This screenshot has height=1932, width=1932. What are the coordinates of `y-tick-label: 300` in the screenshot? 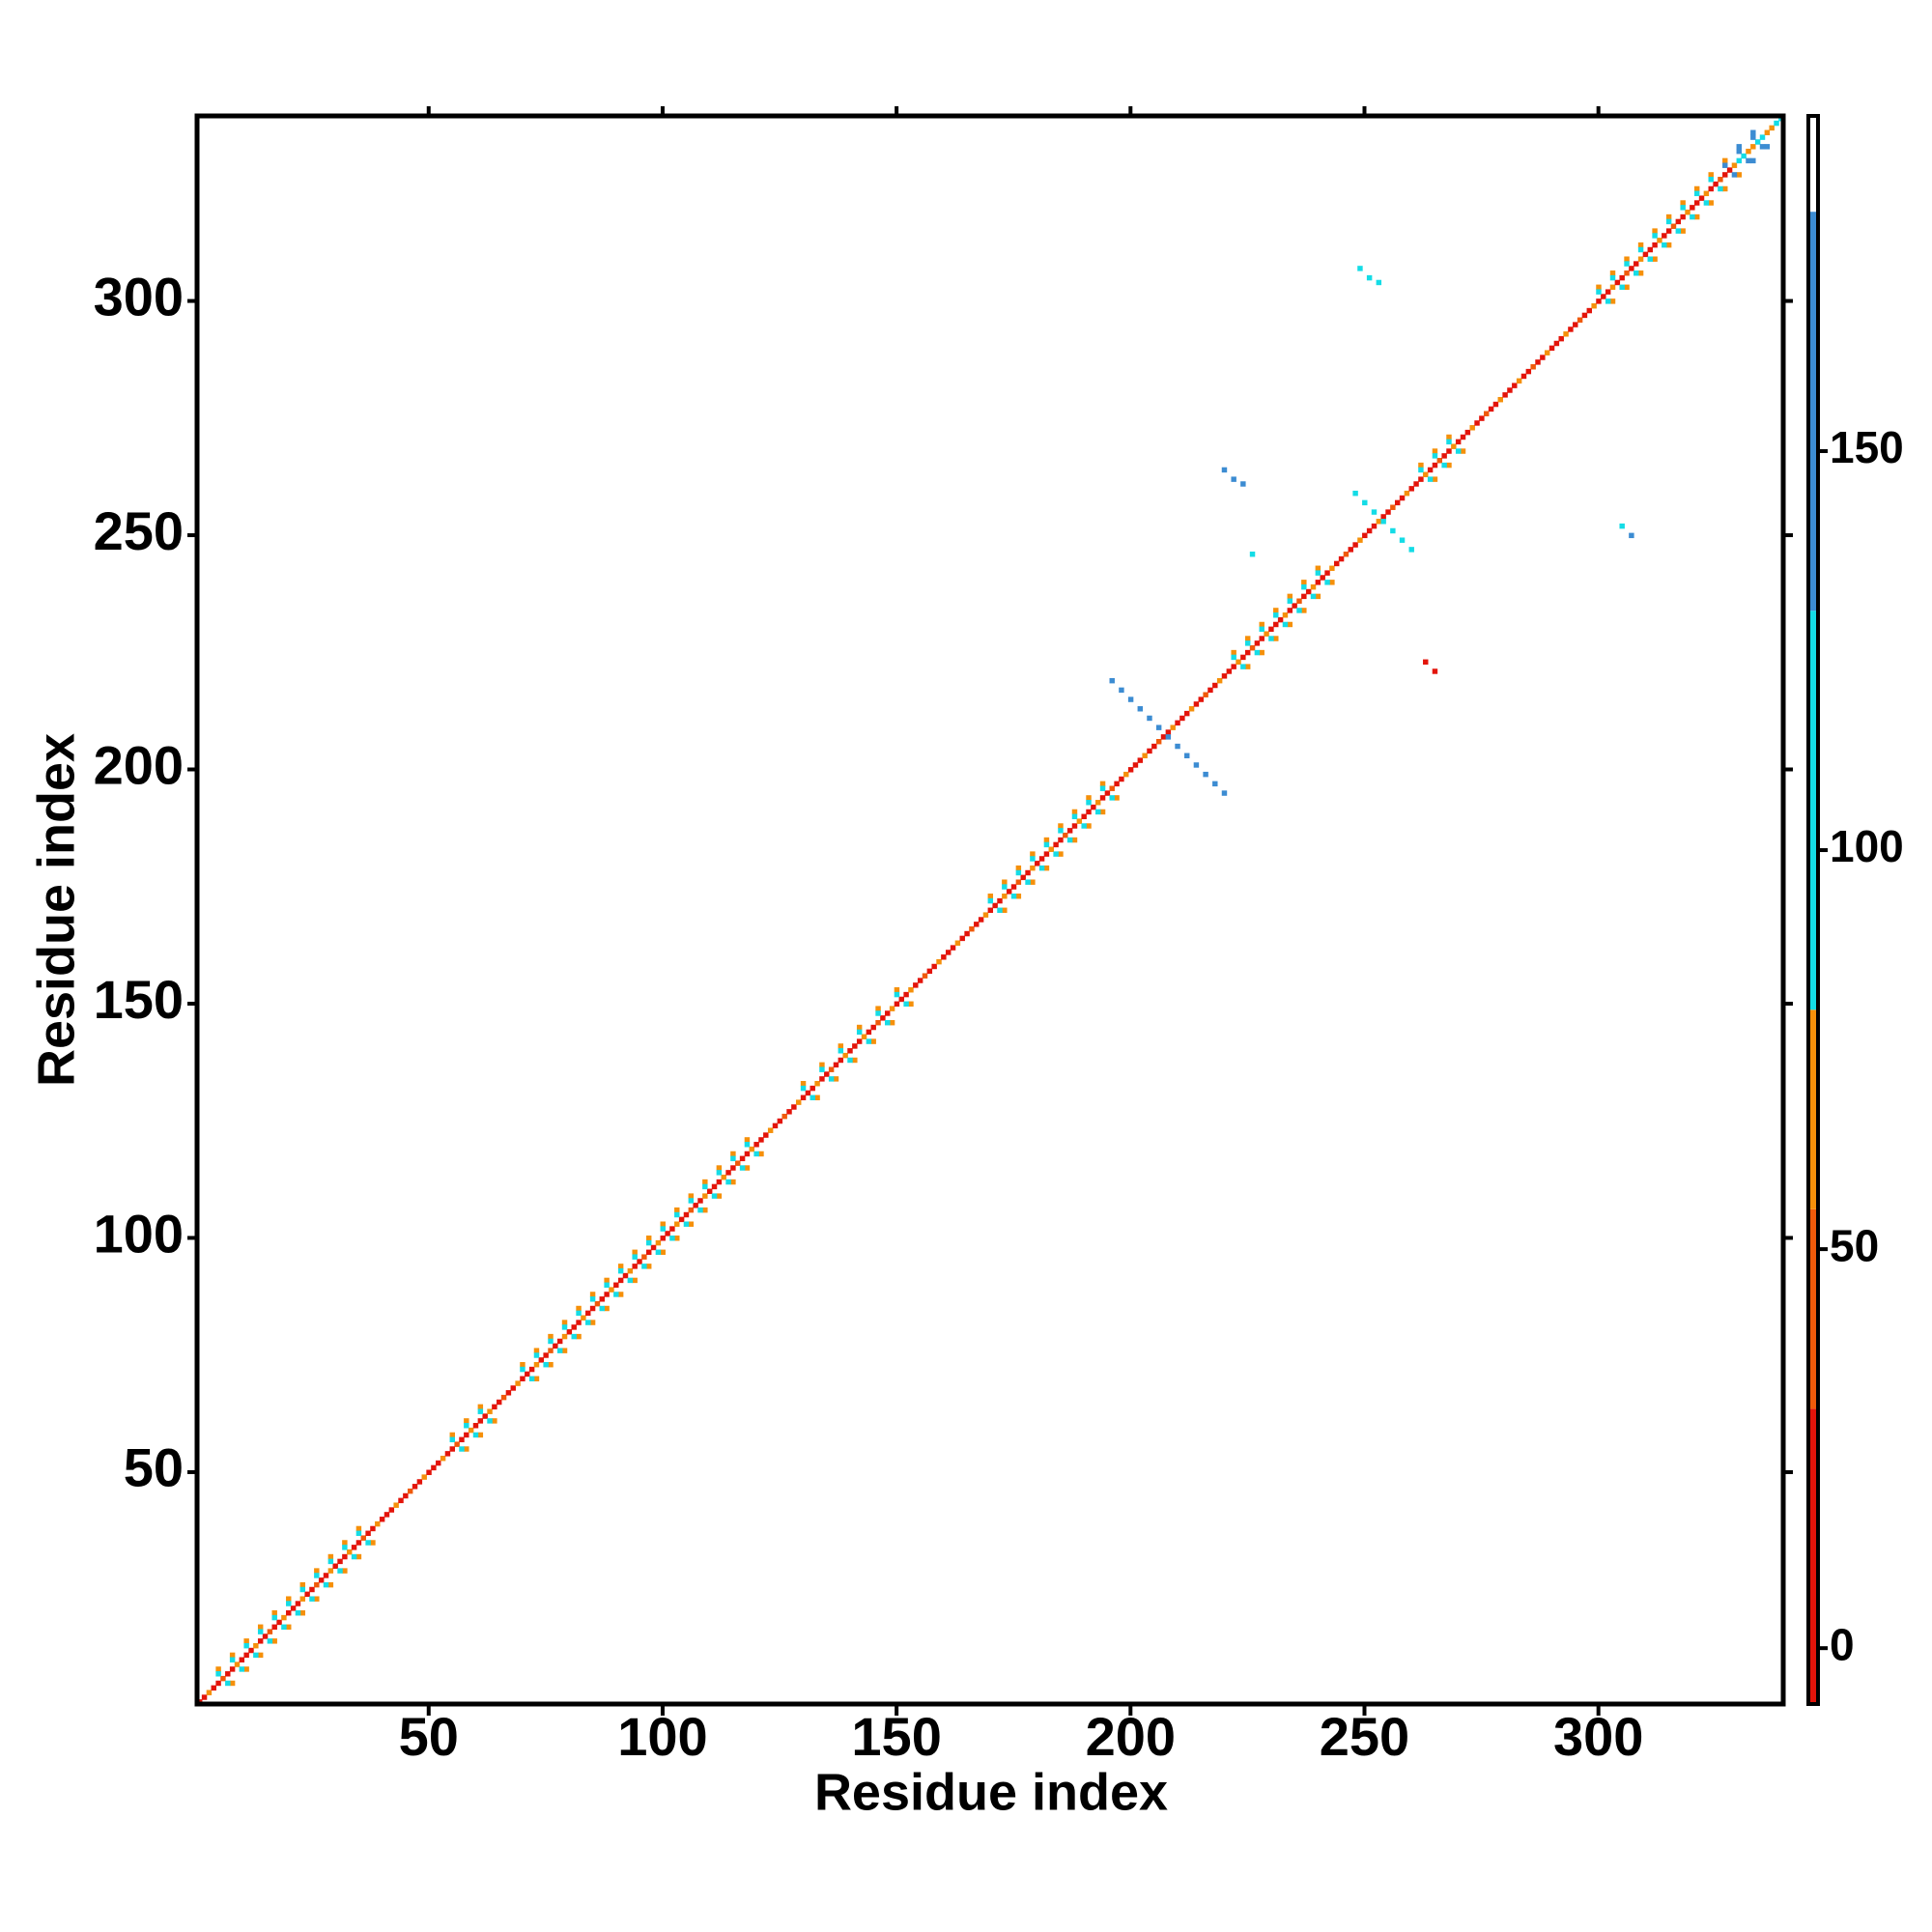 It's located at (139, 296).